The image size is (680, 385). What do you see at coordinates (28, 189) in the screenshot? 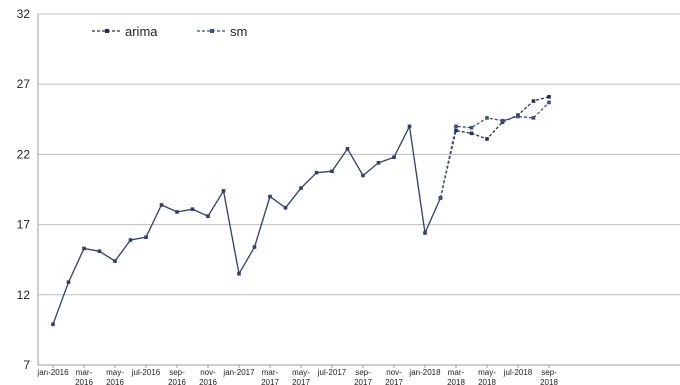
I see `y-axis: 7 12 17 22 27 32` at bounding box center [28, 189].